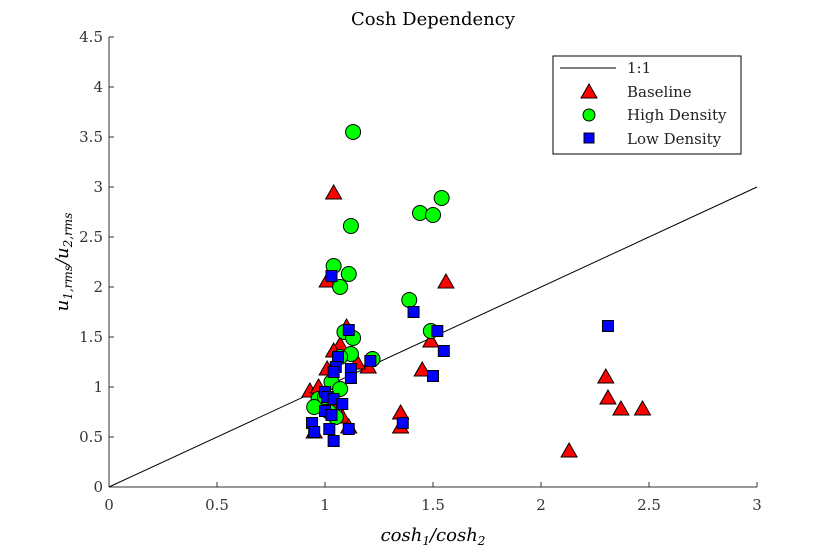  What do you see at coordinates (589, 115) in the screenshot?
I see `legend-circle-marker` at bounding box center [589, 115].